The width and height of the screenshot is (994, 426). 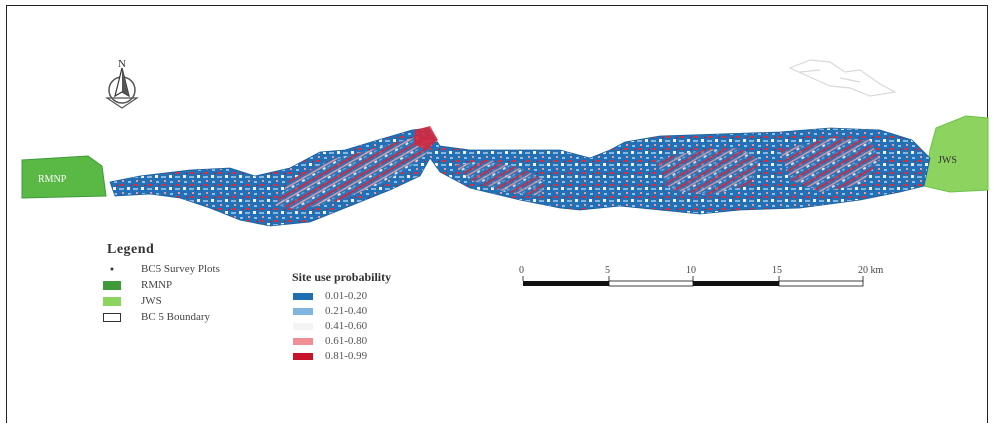 I want to click on probability-class: 0.81-0.99, so click(x=330, y=356).